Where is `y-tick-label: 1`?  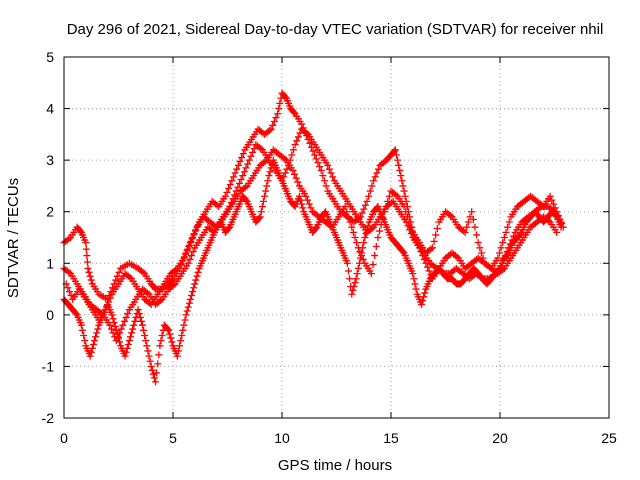 y-tick-label: 1 is located at coordinates (50, 263).